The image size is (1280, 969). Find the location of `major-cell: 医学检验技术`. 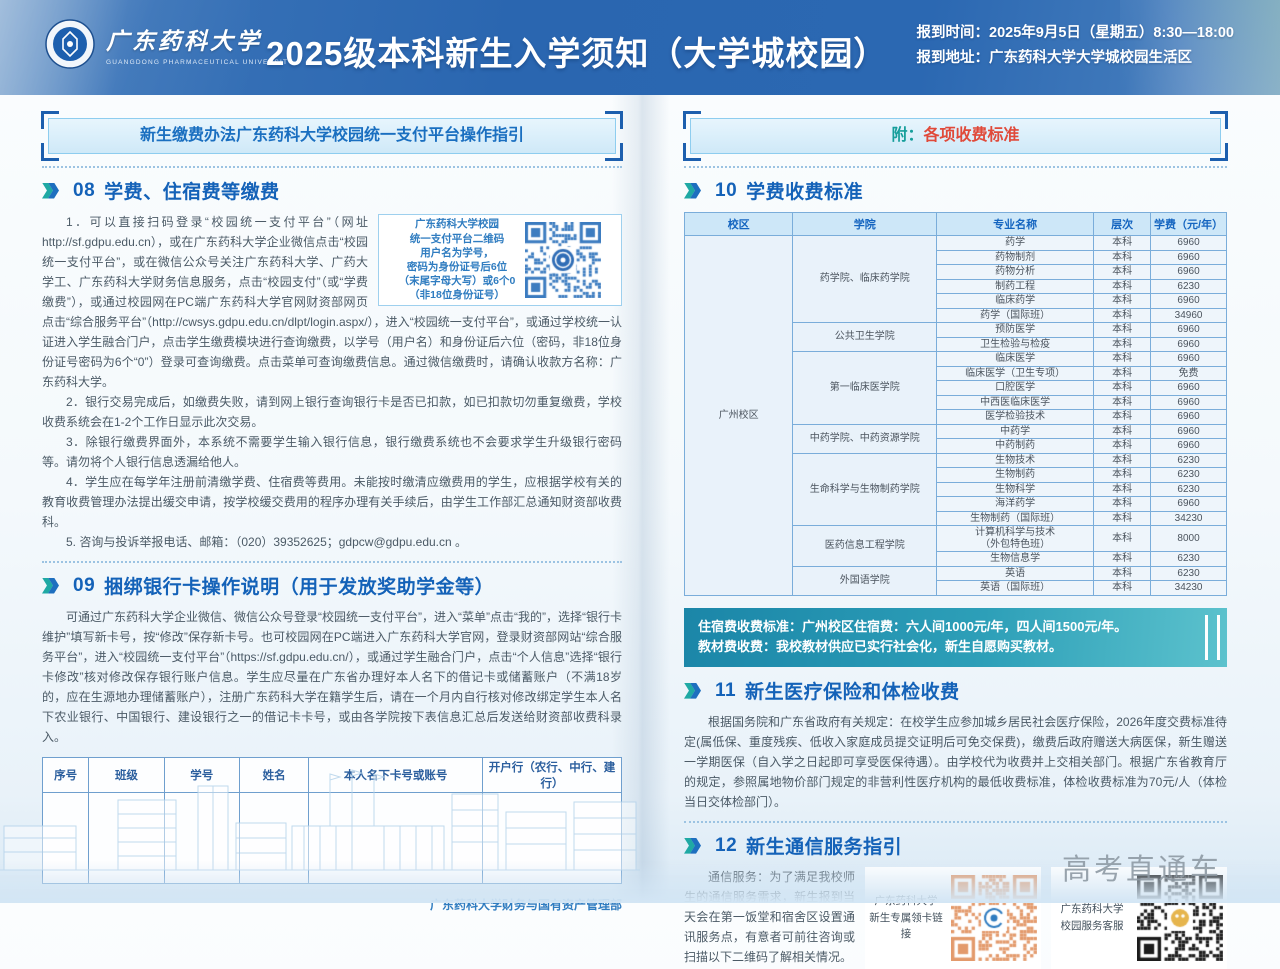

major-cell: 医学检验技术 is located at coordinates (1015, 417).